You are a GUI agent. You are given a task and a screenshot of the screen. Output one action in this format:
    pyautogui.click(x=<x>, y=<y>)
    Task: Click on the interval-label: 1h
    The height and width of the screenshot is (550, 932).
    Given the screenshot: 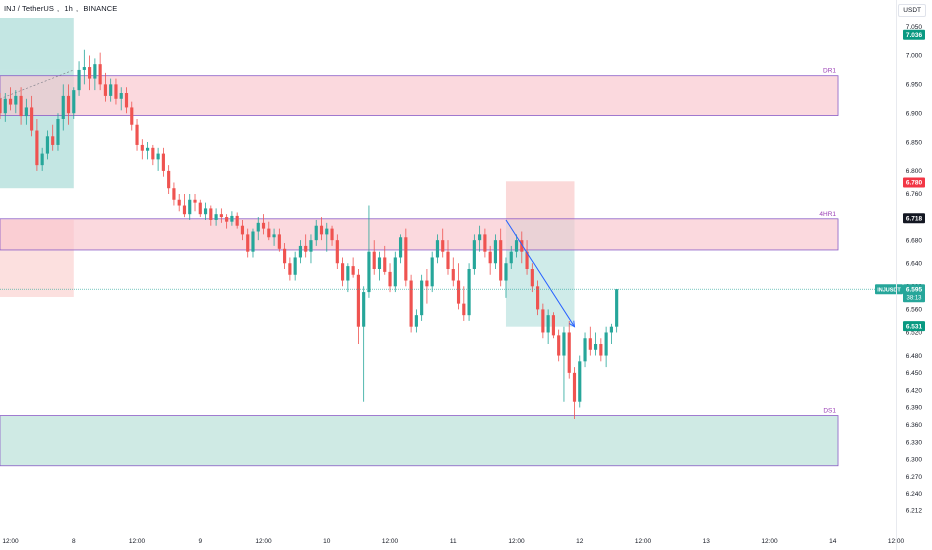 What is the action you would take?
    pyautogui.click(x=68, y=8)
    